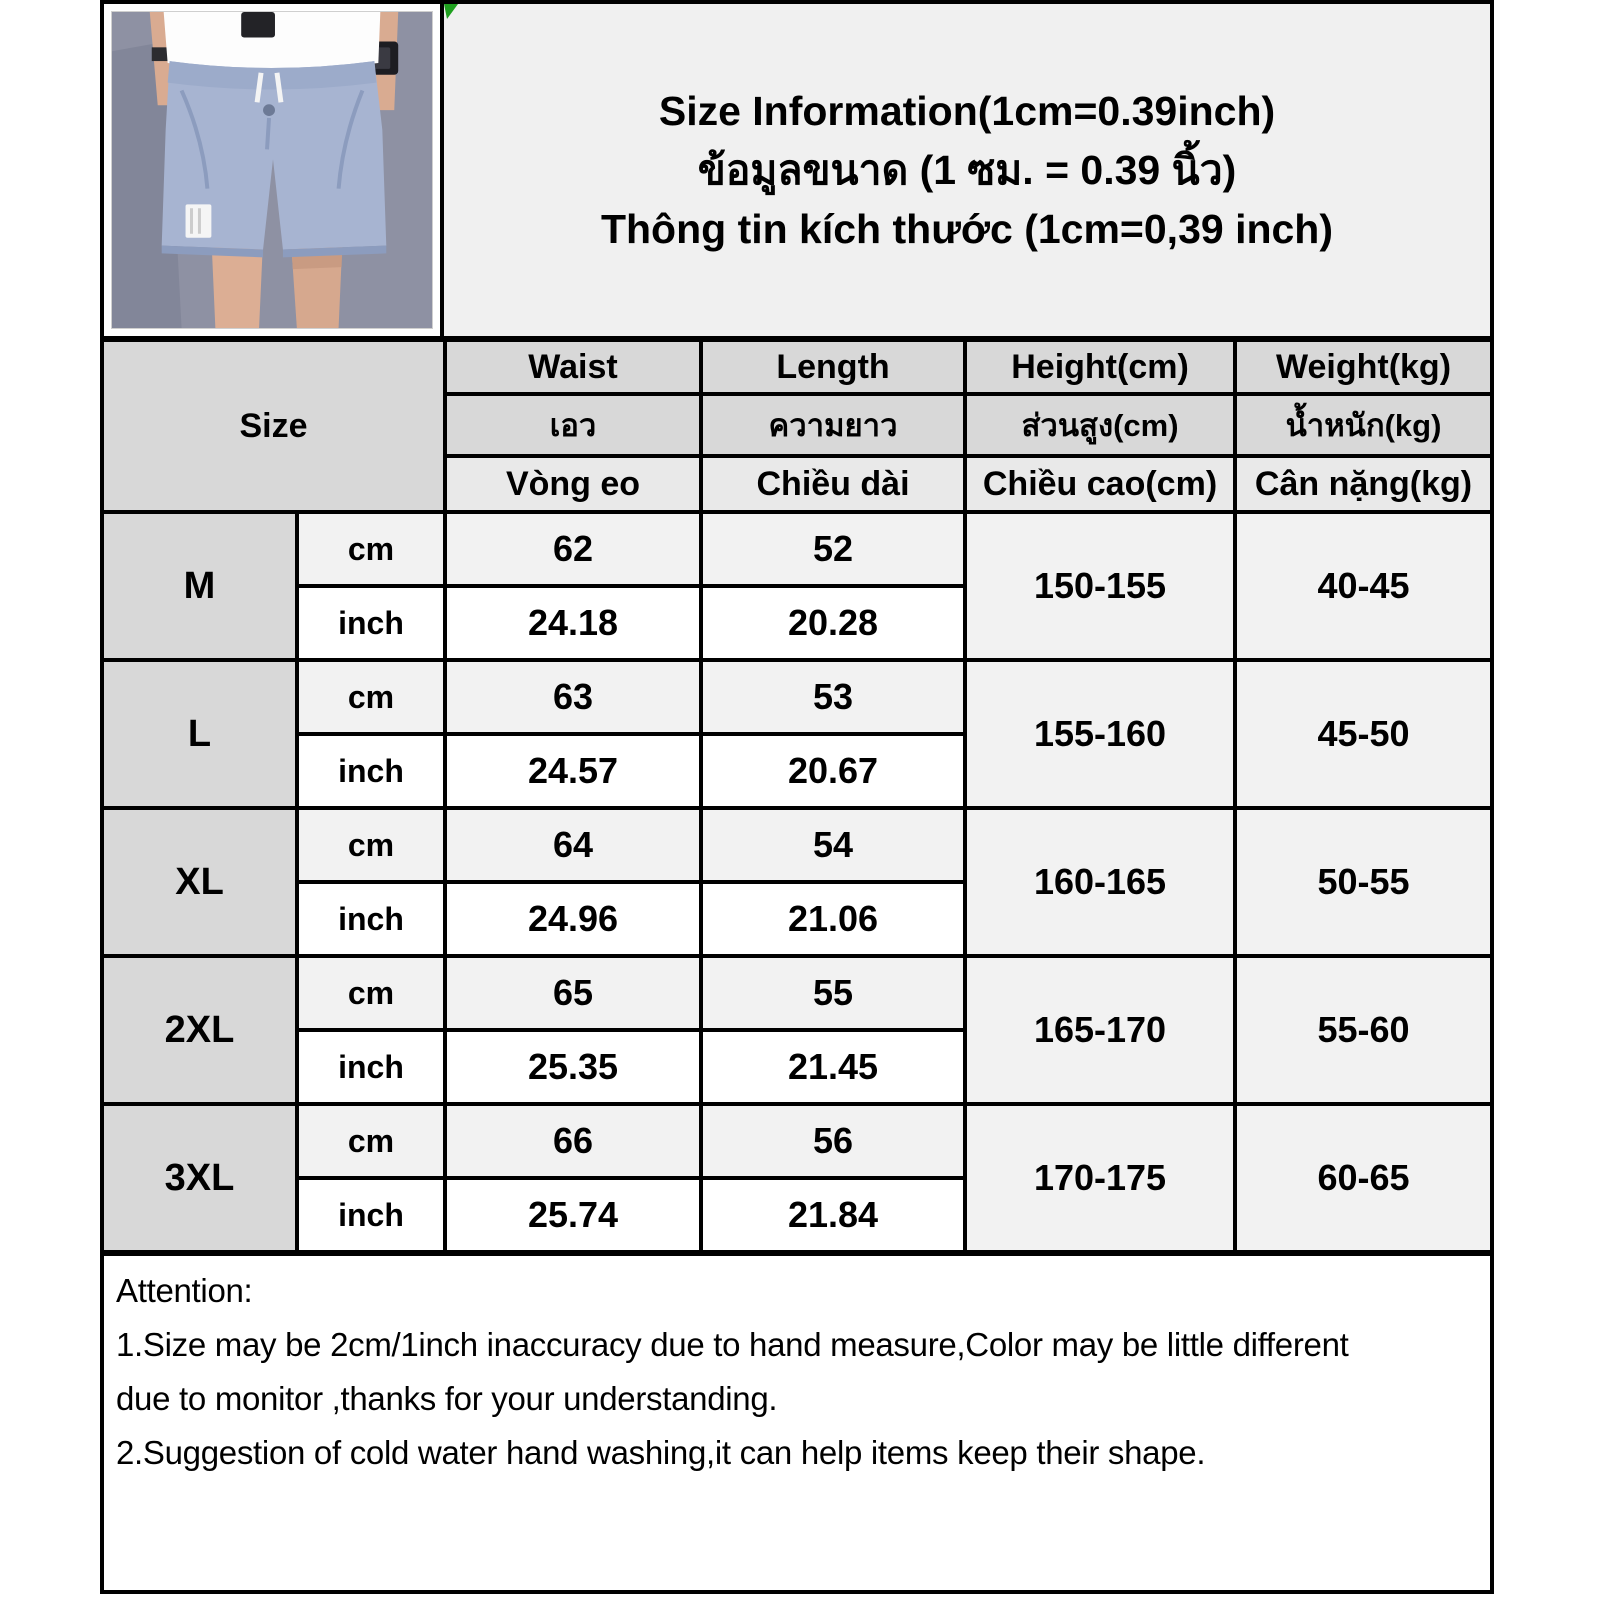  I want to click on height-2xl: 165-170, so click(1100, 1030).